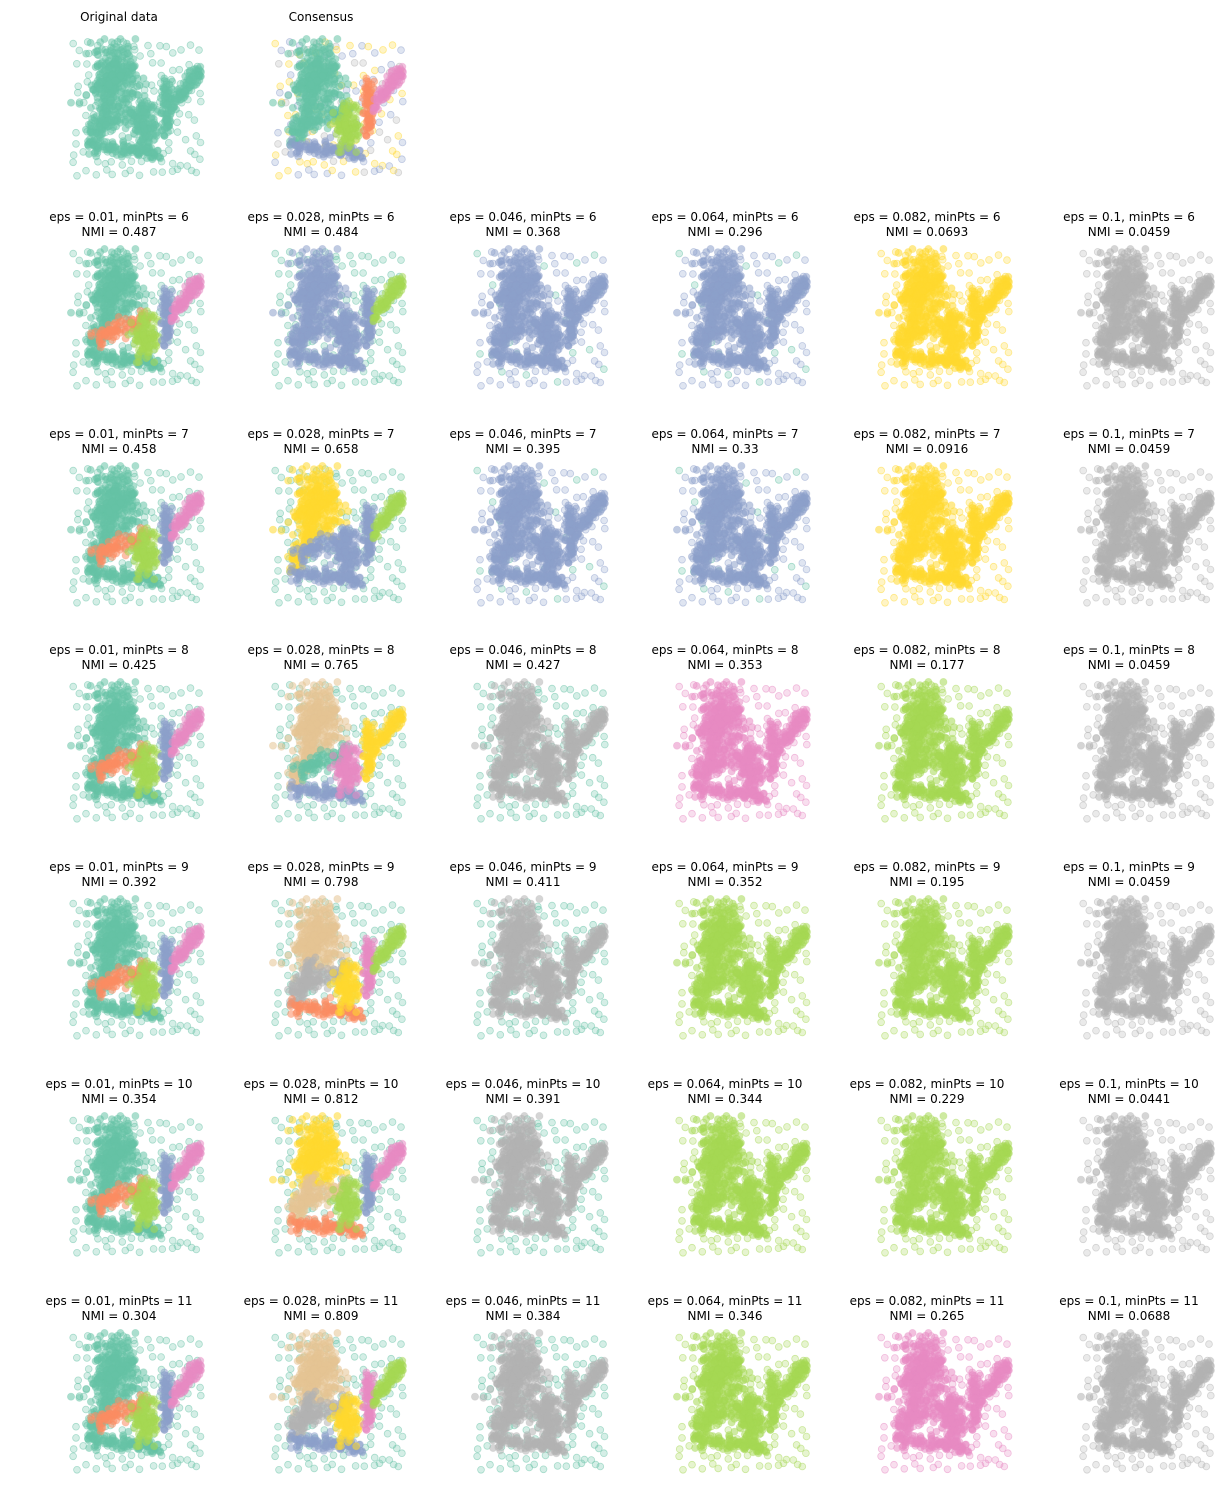 This screenshot has width=1224, height=1512. I want to click on scatter-plot, so click(136, 317).